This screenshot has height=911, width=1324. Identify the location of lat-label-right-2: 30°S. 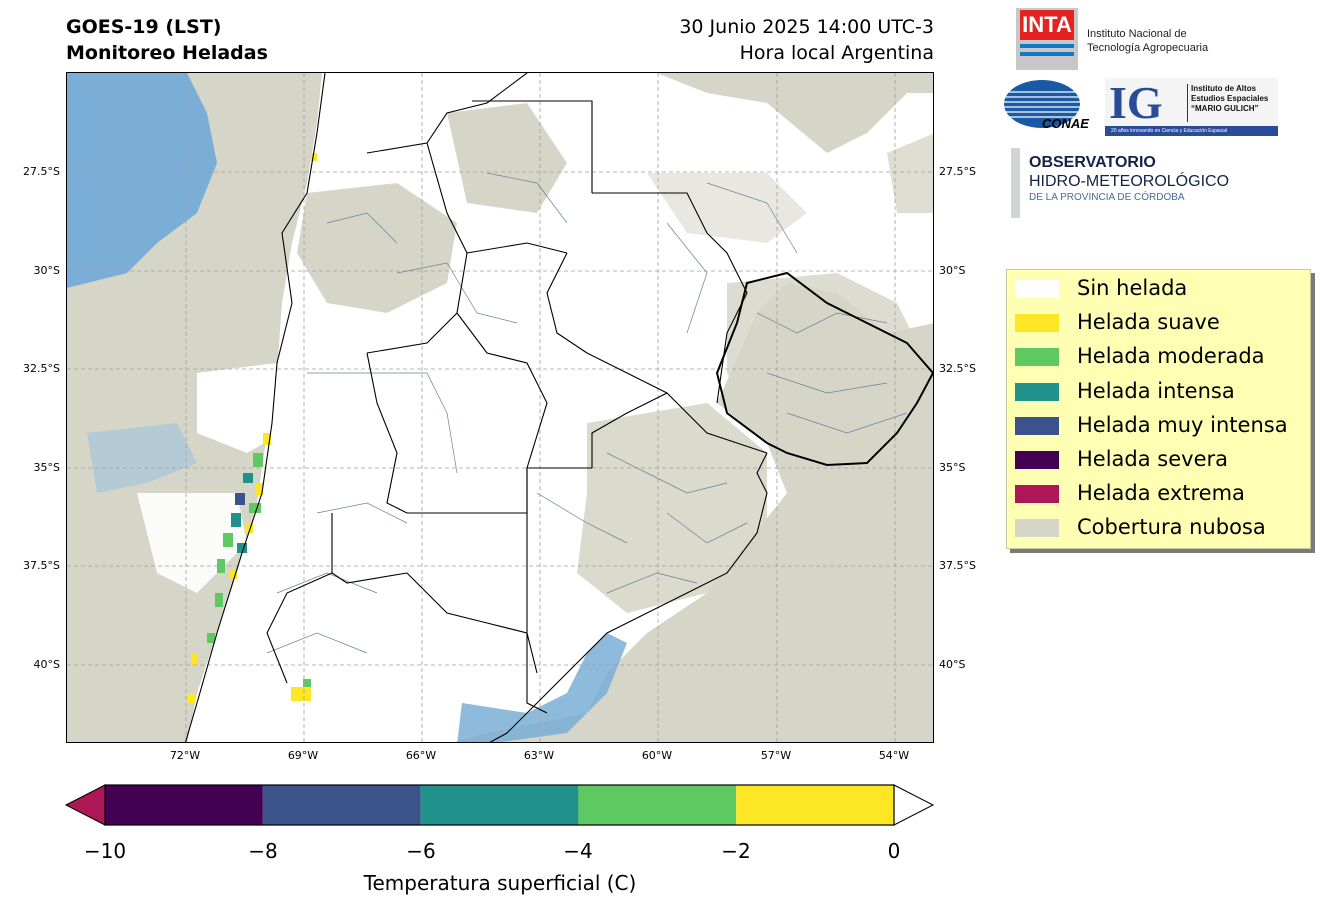
(952, 270).